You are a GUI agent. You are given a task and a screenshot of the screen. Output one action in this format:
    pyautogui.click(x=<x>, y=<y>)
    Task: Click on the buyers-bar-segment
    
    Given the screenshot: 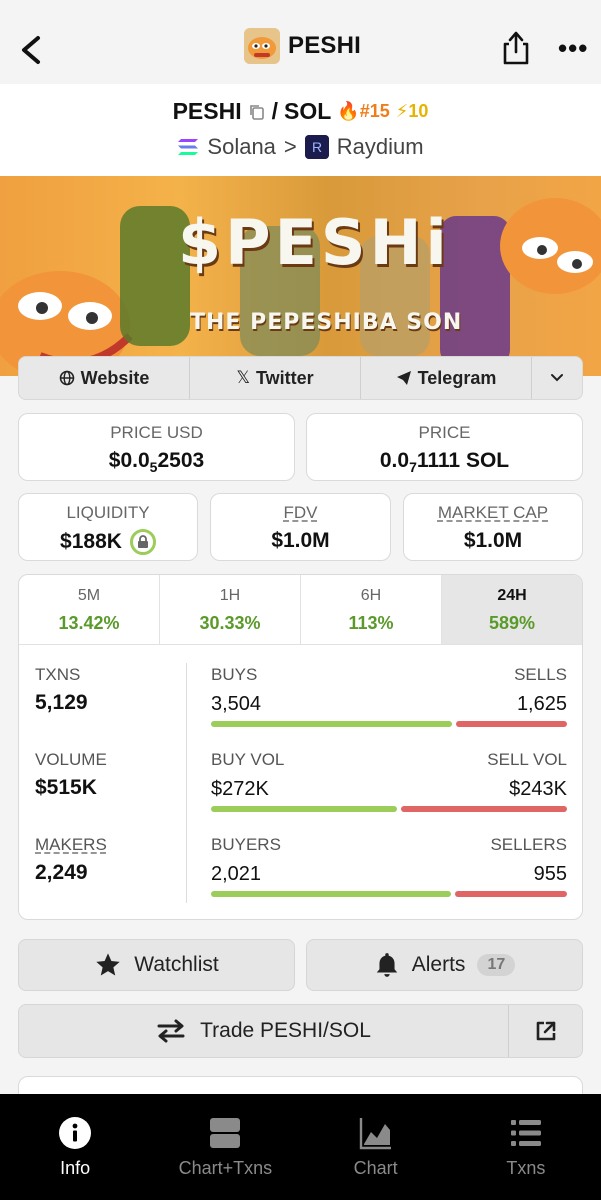 What is the action you would take?
    pyautogui.click(x=331, y=894)
    